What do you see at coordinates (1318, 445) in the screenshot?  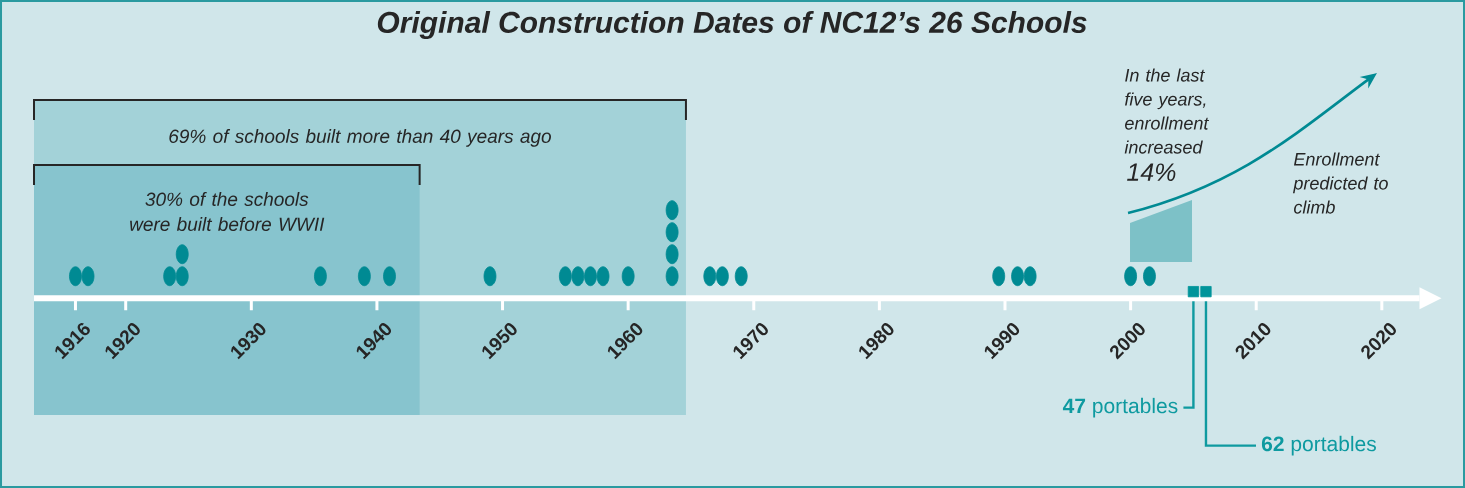 I see `annotation: 62 portables` at bounding box center [1318, 445].